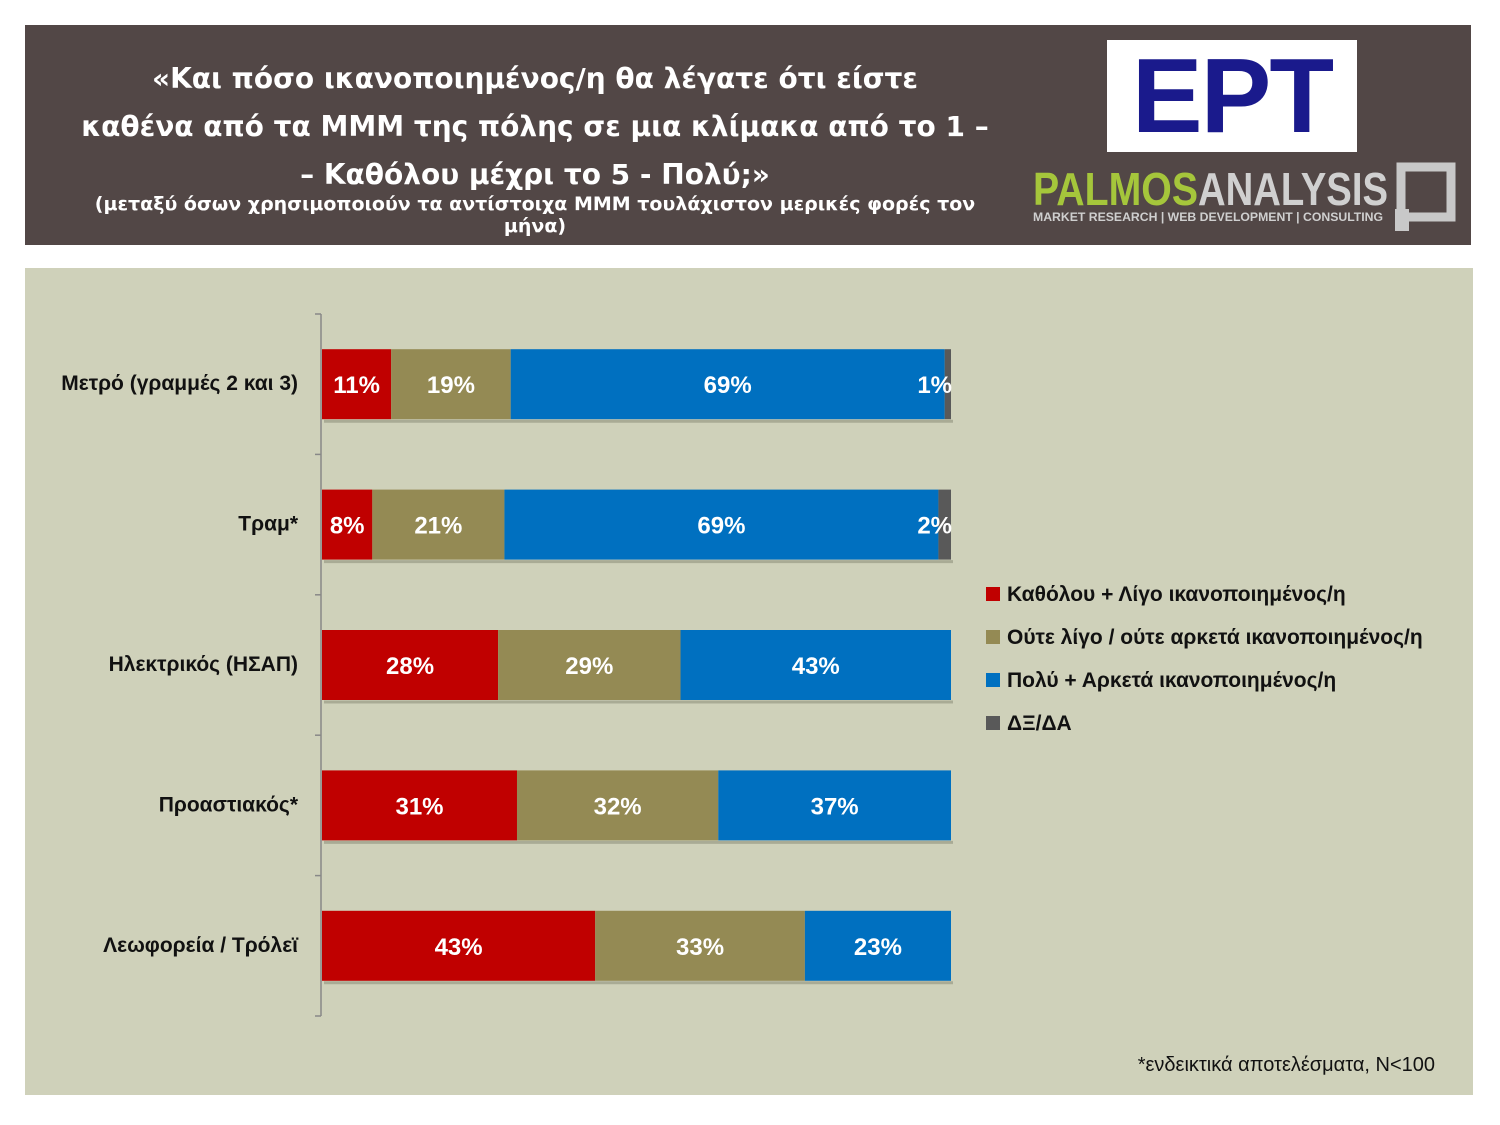 The height and width of the screenshot is (1125, 1500). What do you see at coordinates (1176, 594) in the screenshot?
I see `legend-label: Καθόλου + Λίγο ικανοποιημένος/η` at bounding box center [1176, 594].